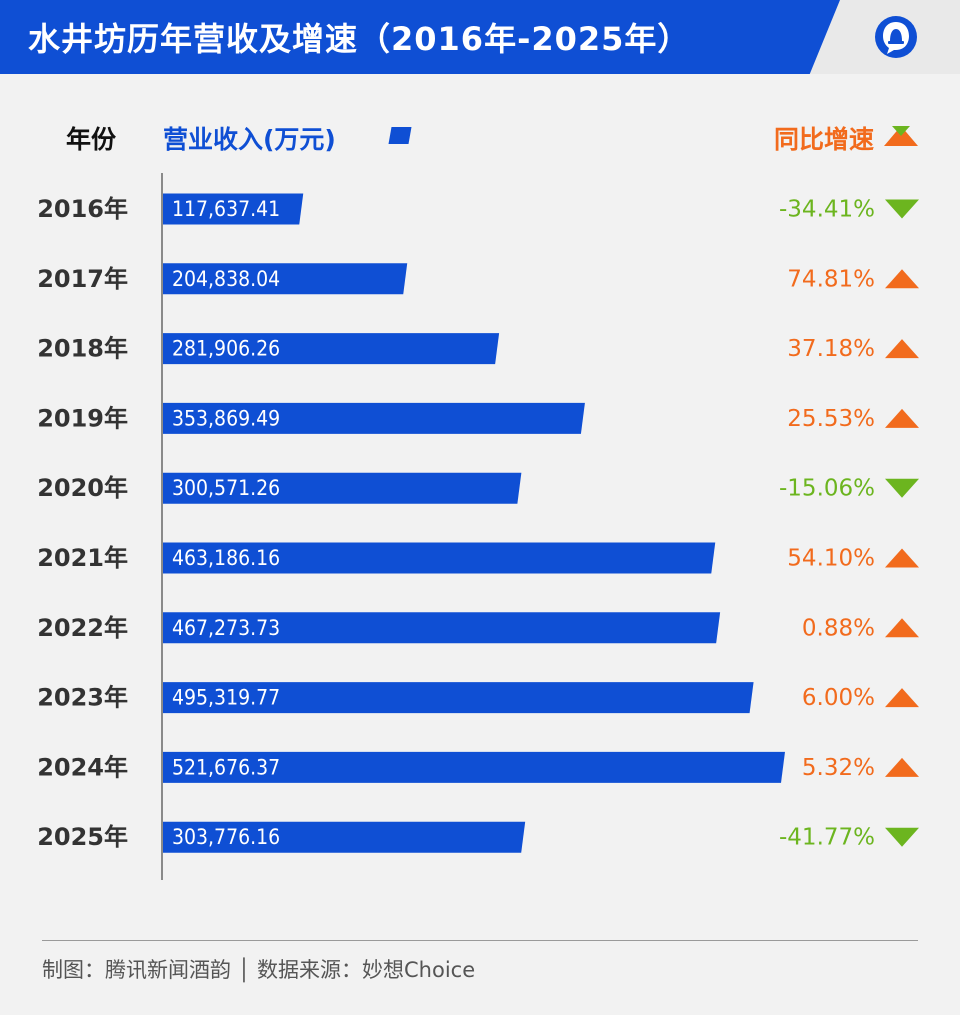 The width and height of the screenshot is (960, 1015). I want to click on bar-value-label: 281,906.26, so click(226, 349).